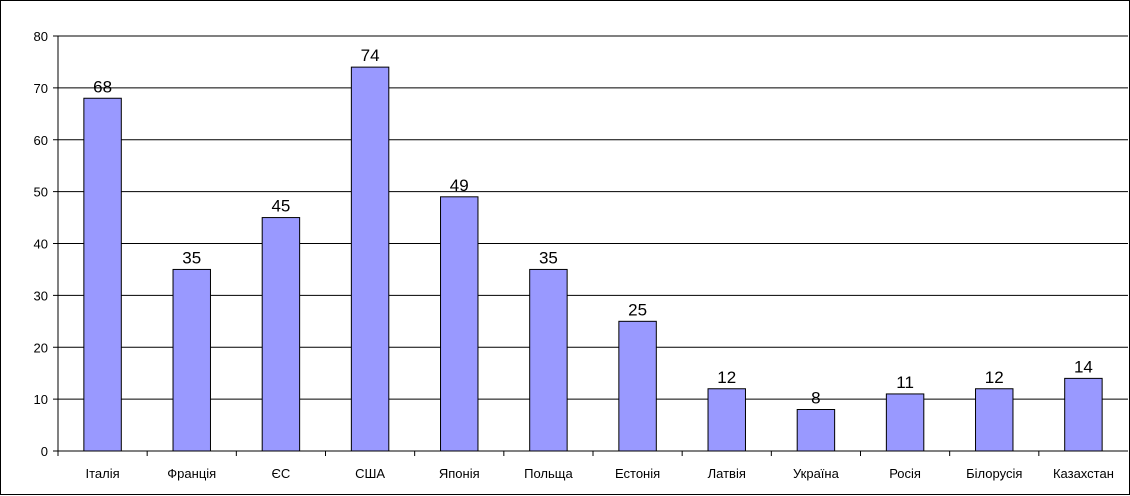 The image size is (1130, 496). Describe the element at coordinates (905, 473) in the screenshot. I see `x-tick-label-10: Росія` at that location.